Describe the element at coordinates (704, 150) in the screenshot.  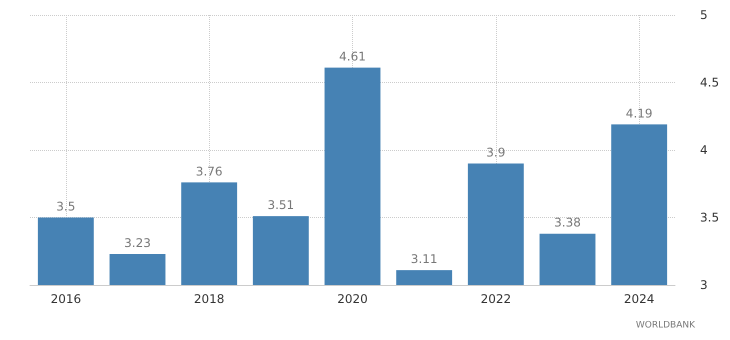
I see `y-tick-label: 4` at that location.